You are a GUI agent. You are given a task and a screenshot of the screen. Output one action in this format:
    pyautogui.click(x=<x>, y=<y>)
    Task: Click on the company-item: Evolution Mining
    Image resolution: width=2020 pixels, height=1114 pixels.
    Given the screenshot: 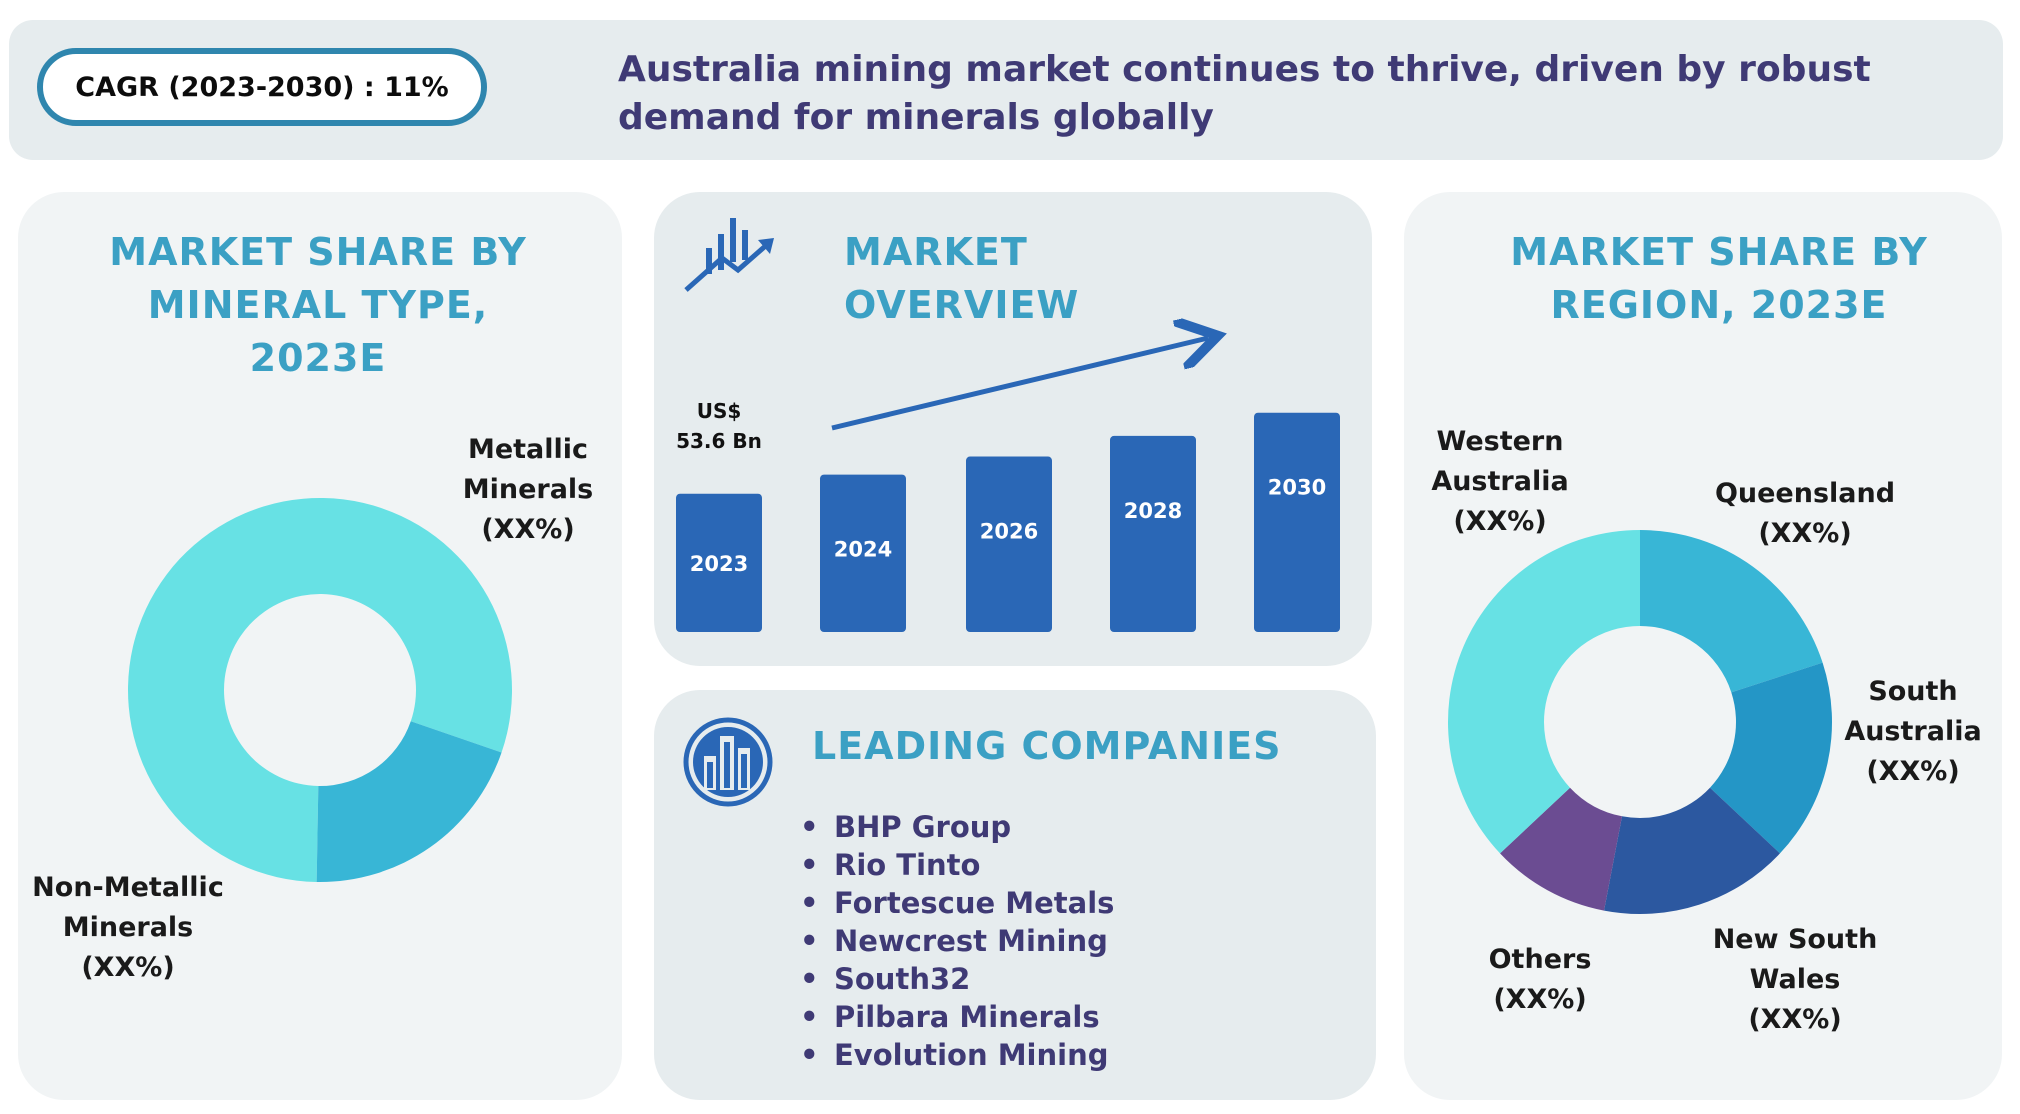 What is the action you would take?
    pyautogui.click(x=957, y=1055)
    